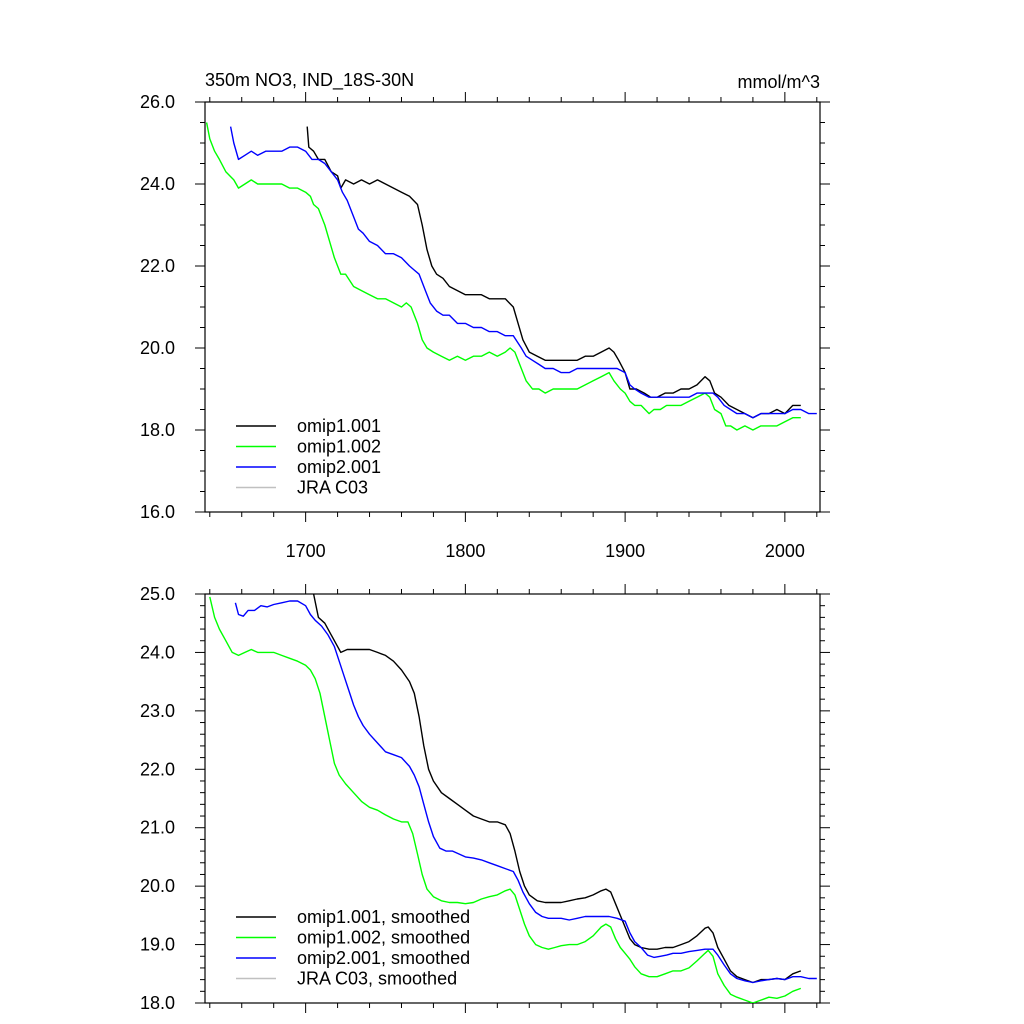 The width and height of the screenshot is (1024, 1024). I want to click on x-tick-label: 1900, so click(625, 551).